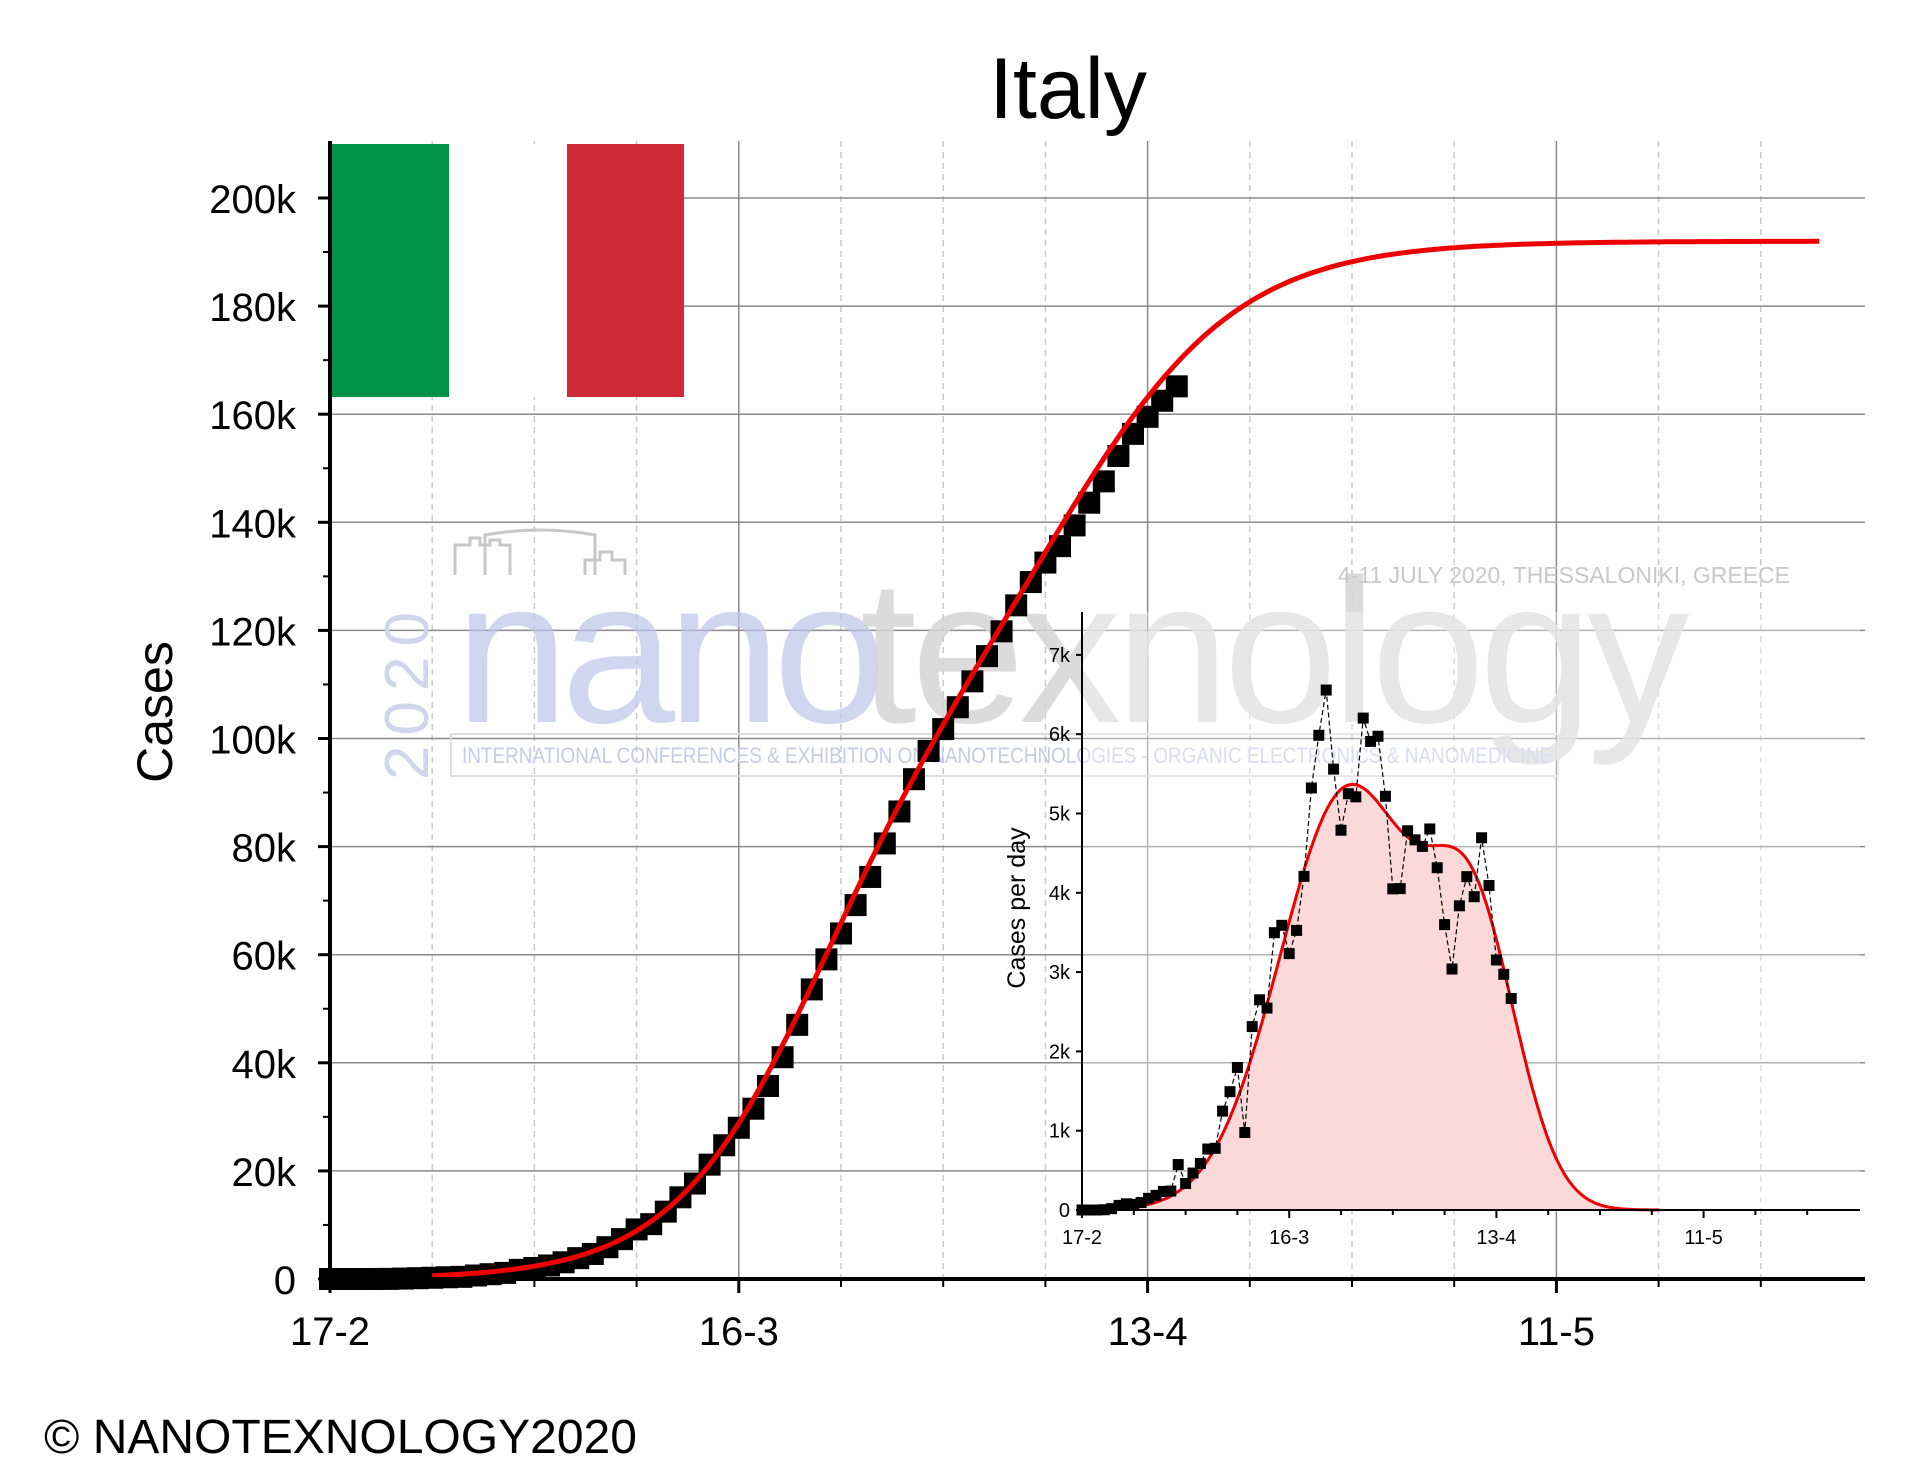 This screenshot has height=1469, width=1920. Describe the element at coordinates (1435, 1229) in the screenshot. I see `inset-x-tick-labels: 17-2 16-3 13-4 11-5` at that location.